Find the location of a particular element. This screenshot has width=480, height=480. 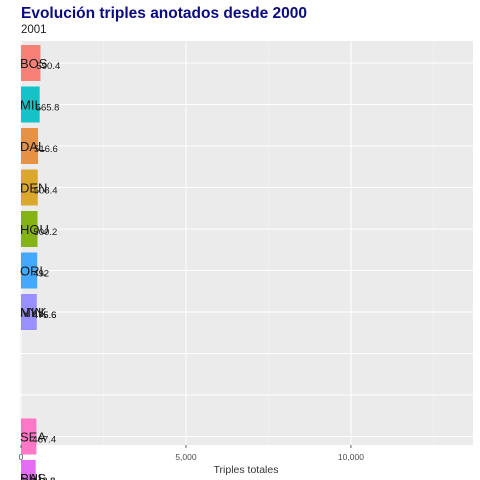

bar-label-den: DEN is located at coordinates (33, 188).